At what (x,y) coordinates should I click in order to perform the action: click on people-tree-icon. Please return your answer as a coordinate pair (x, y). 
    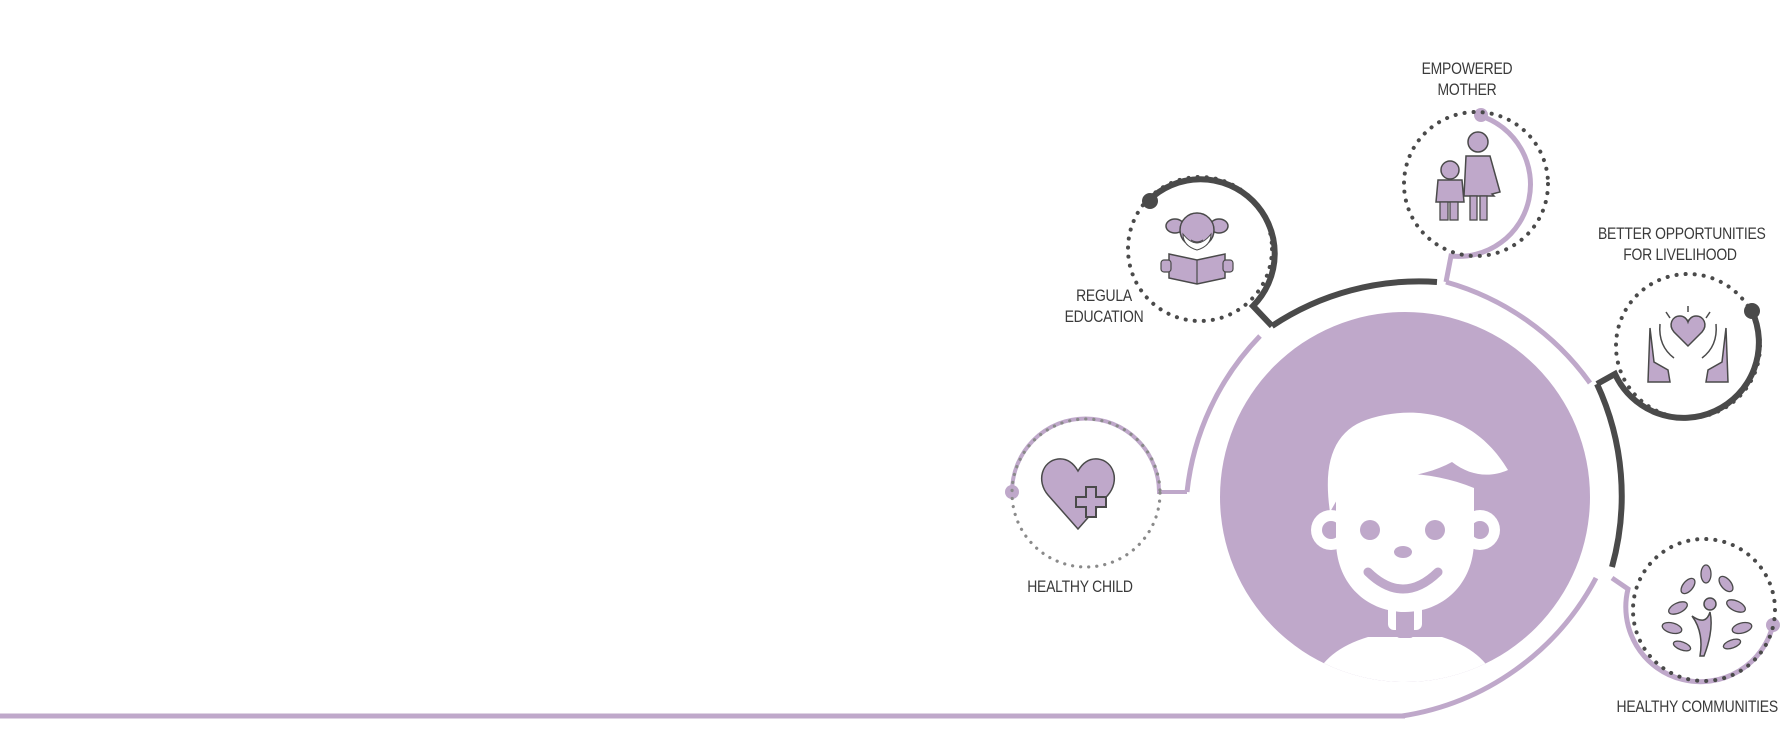
    Looking at the image, I should click on (1707, 610).